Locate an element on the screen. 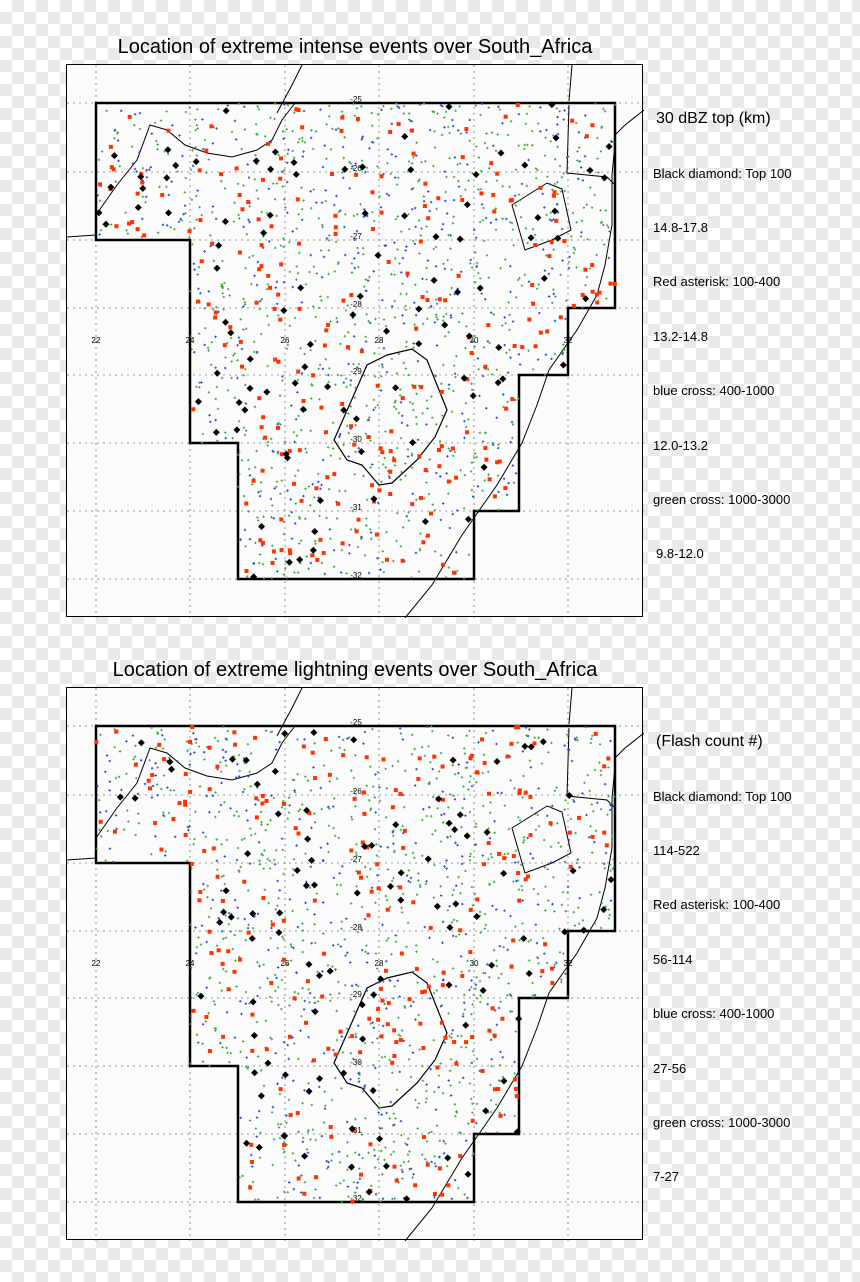  latitude-label: -30 is located at coordinates (356, 1062).